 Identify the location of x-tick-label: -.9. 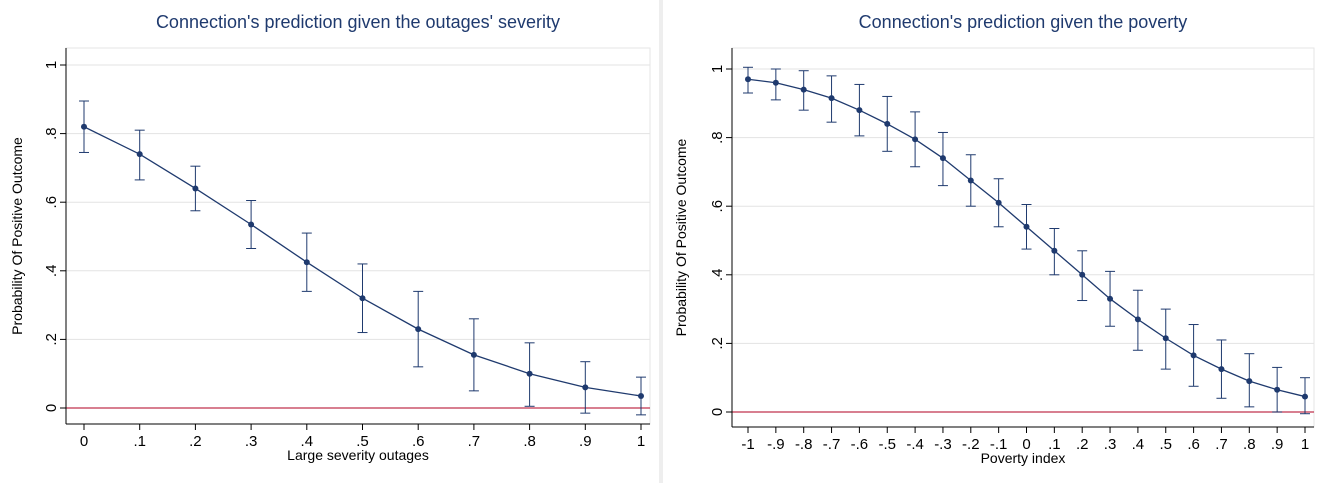
(776, 444).